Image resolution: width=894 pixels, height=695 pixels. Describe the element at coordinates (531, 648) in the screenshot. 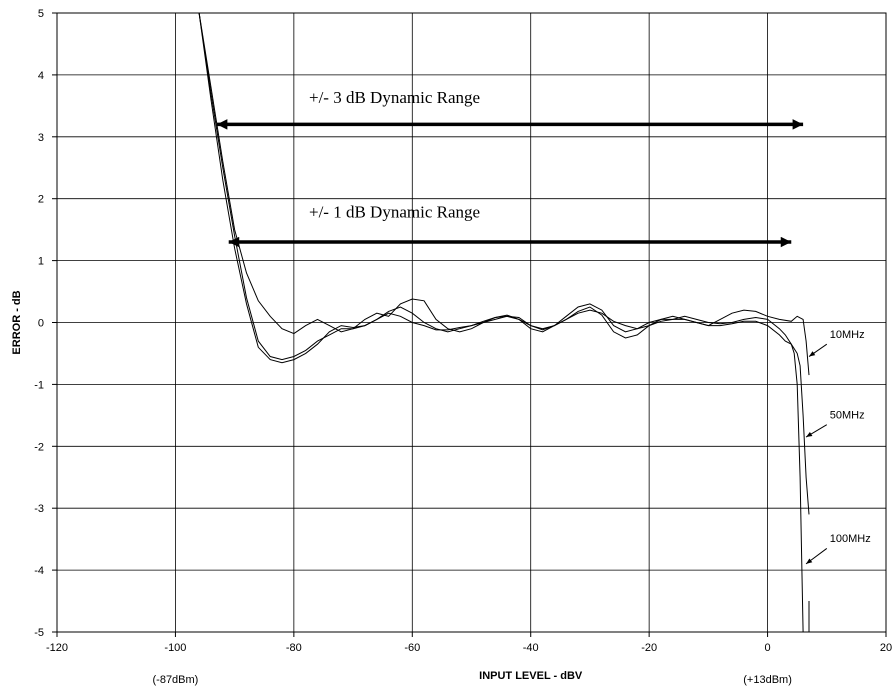

I see `x-tick-label: -40` at that location.